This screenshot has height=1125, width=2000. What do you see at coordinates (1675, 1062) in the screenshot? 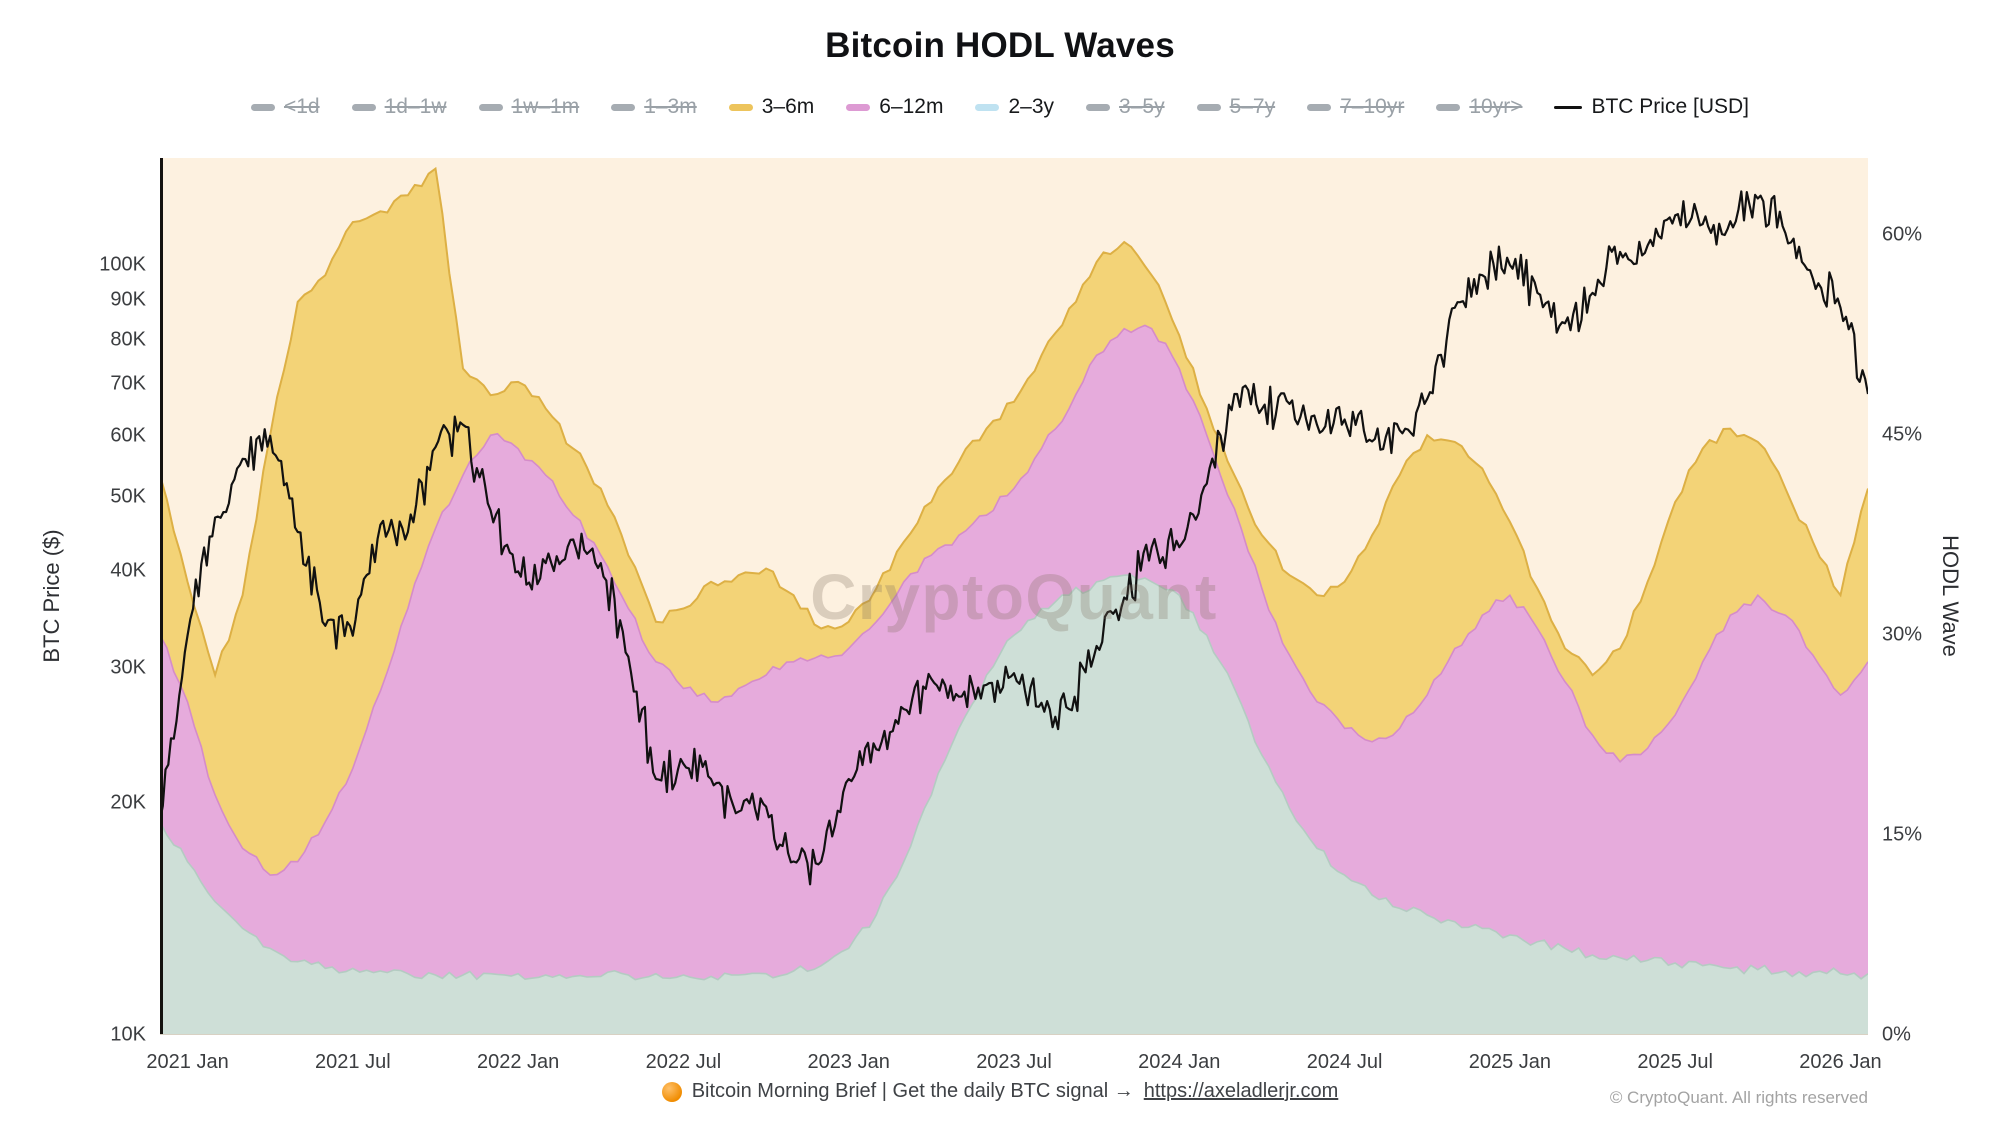
I see `x-tick-2025-jul: 2025 Jul` at bounding box center [1675, 1062].